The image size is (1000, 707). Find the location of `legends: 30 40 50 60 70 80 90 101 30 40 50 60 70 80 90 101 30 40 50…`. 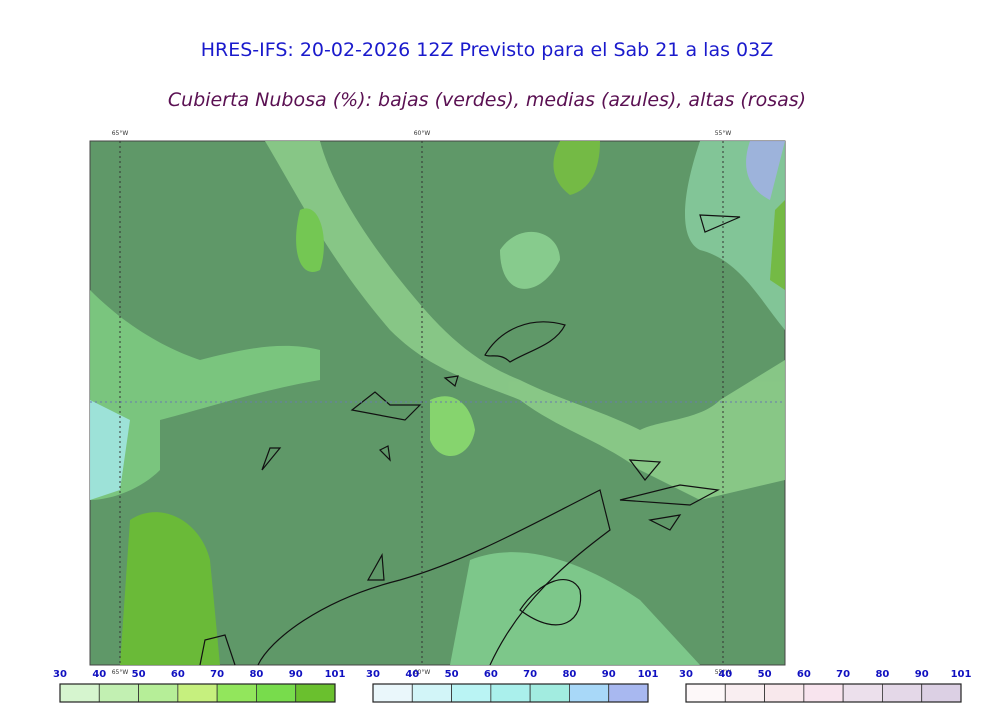

legends: 30 40 50 60 70 80 90 101 30 40 50 60 70 80 90 101 30 40 50… is located at coordinates (512, 686).